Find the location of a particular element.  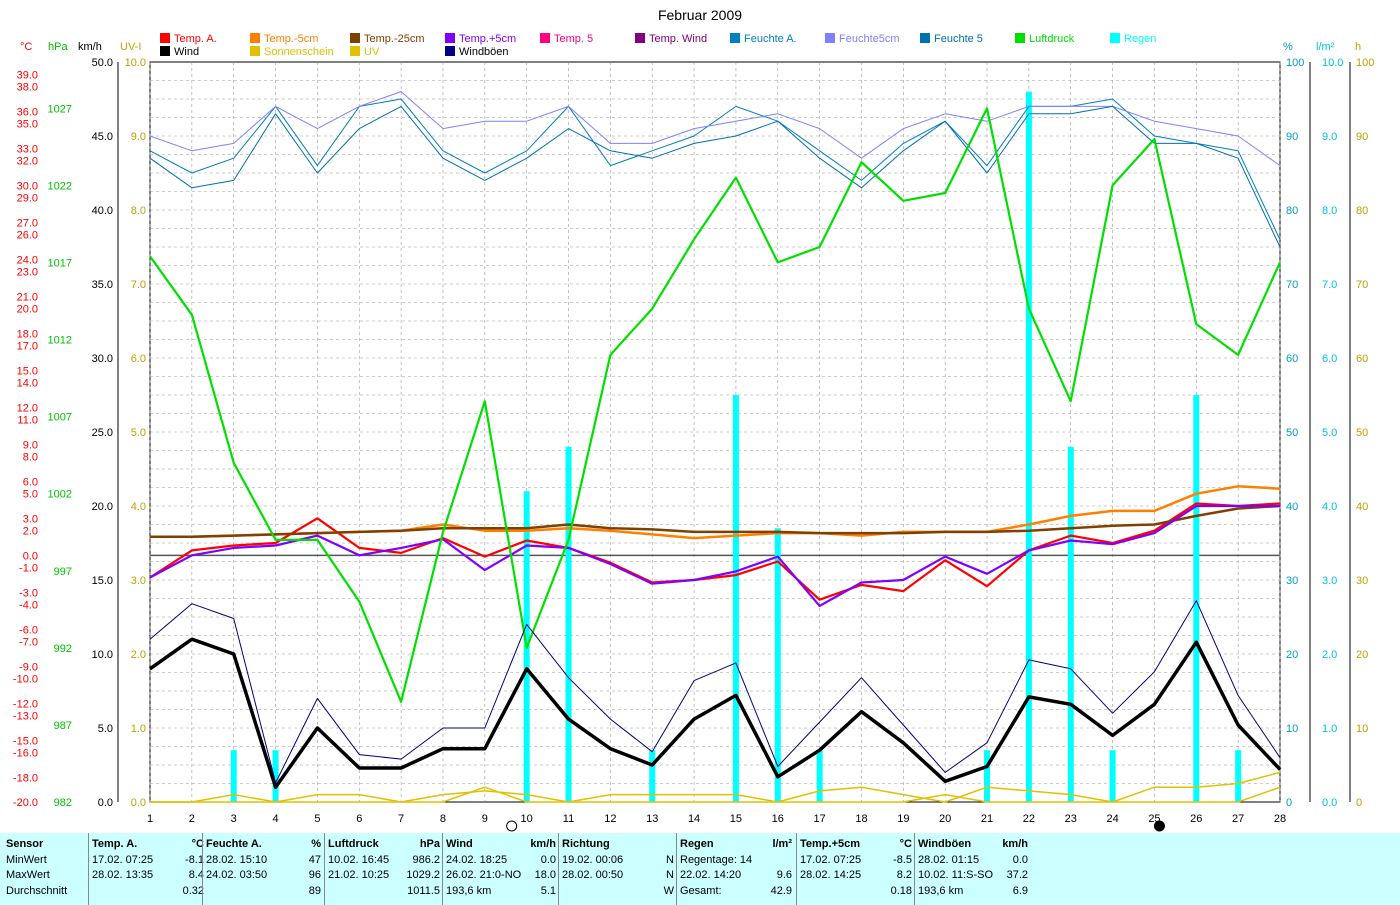

stats-detail: 28.02. 00:50 is located at coordinates (593, 875).